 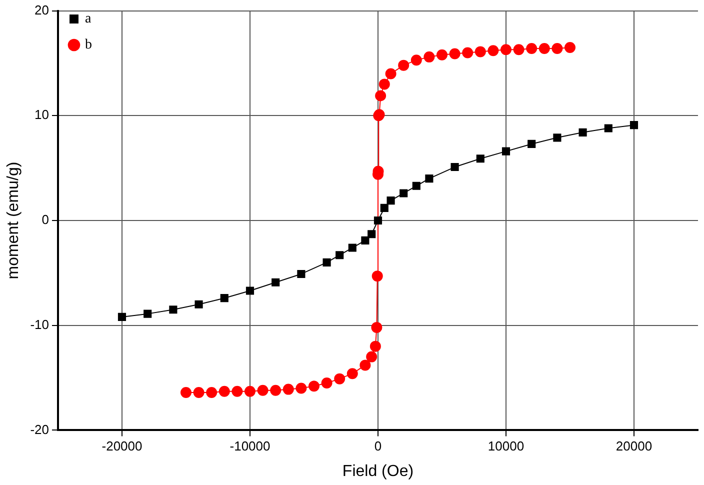 I want to click on x-tick-label: -10000, so click(x=250, y=446).